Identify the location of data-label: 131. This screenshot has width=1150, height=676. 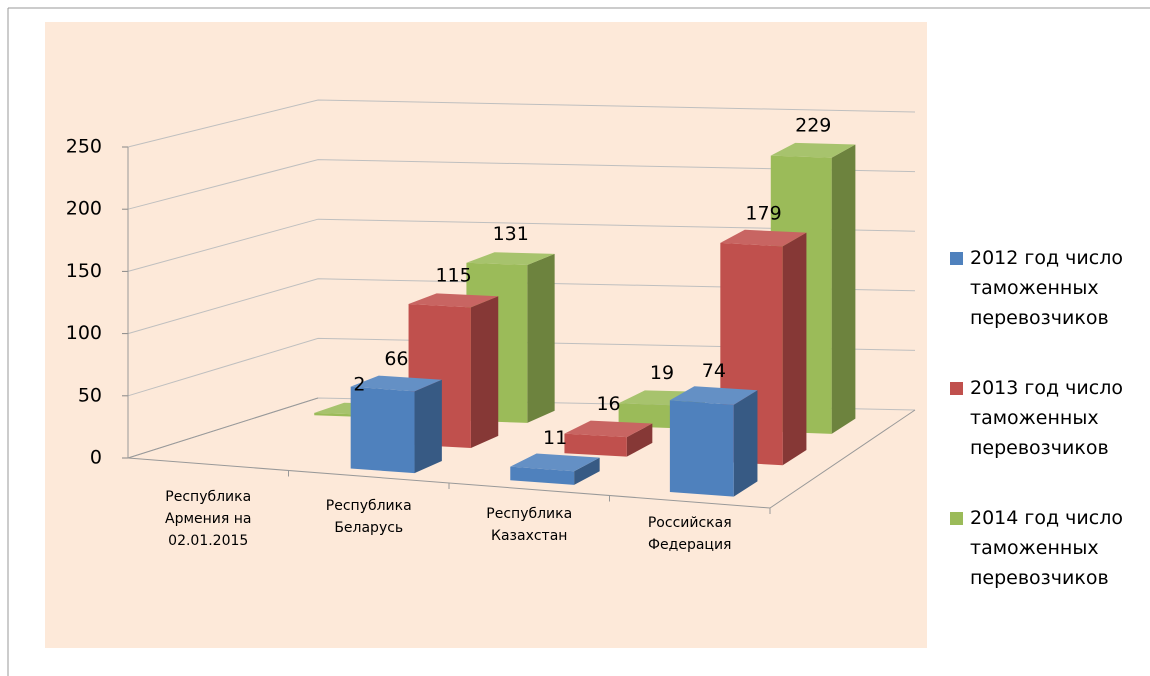
(511, 234).